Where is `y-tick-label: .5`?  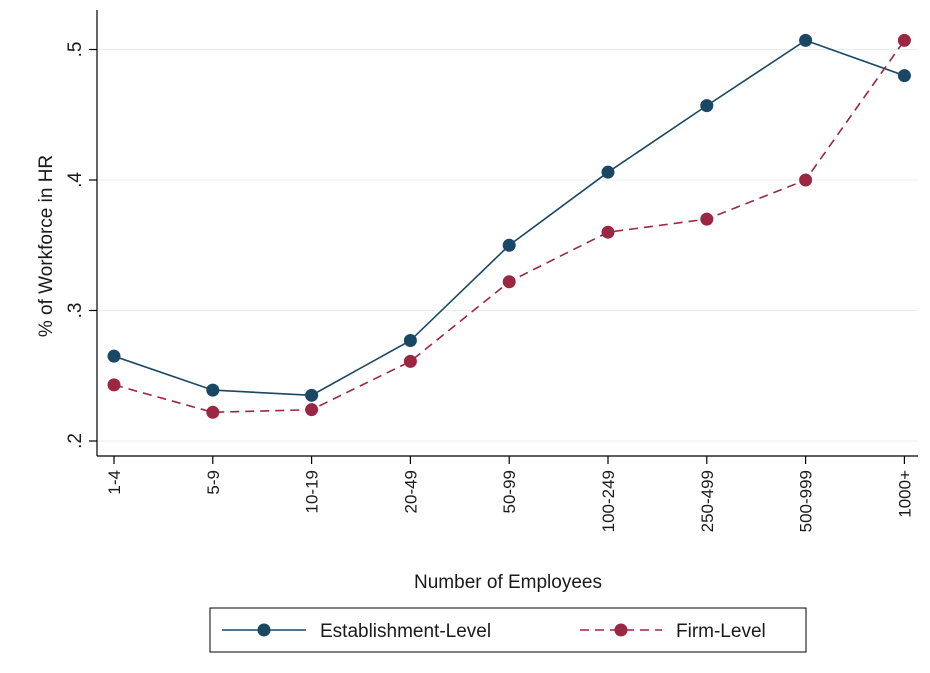
y-tick-label: .5 is located at coordinates (75, 50).